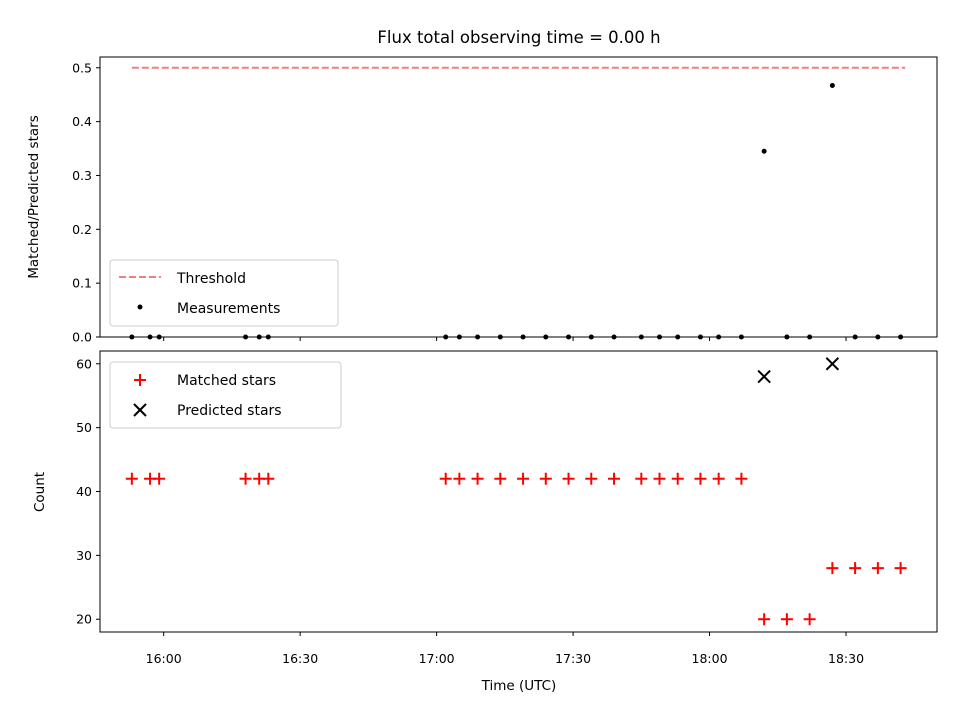 The height and width of the screenshot is (720, 960). I want to click on top-y-tick-label: 0.4, so click(82, 121).